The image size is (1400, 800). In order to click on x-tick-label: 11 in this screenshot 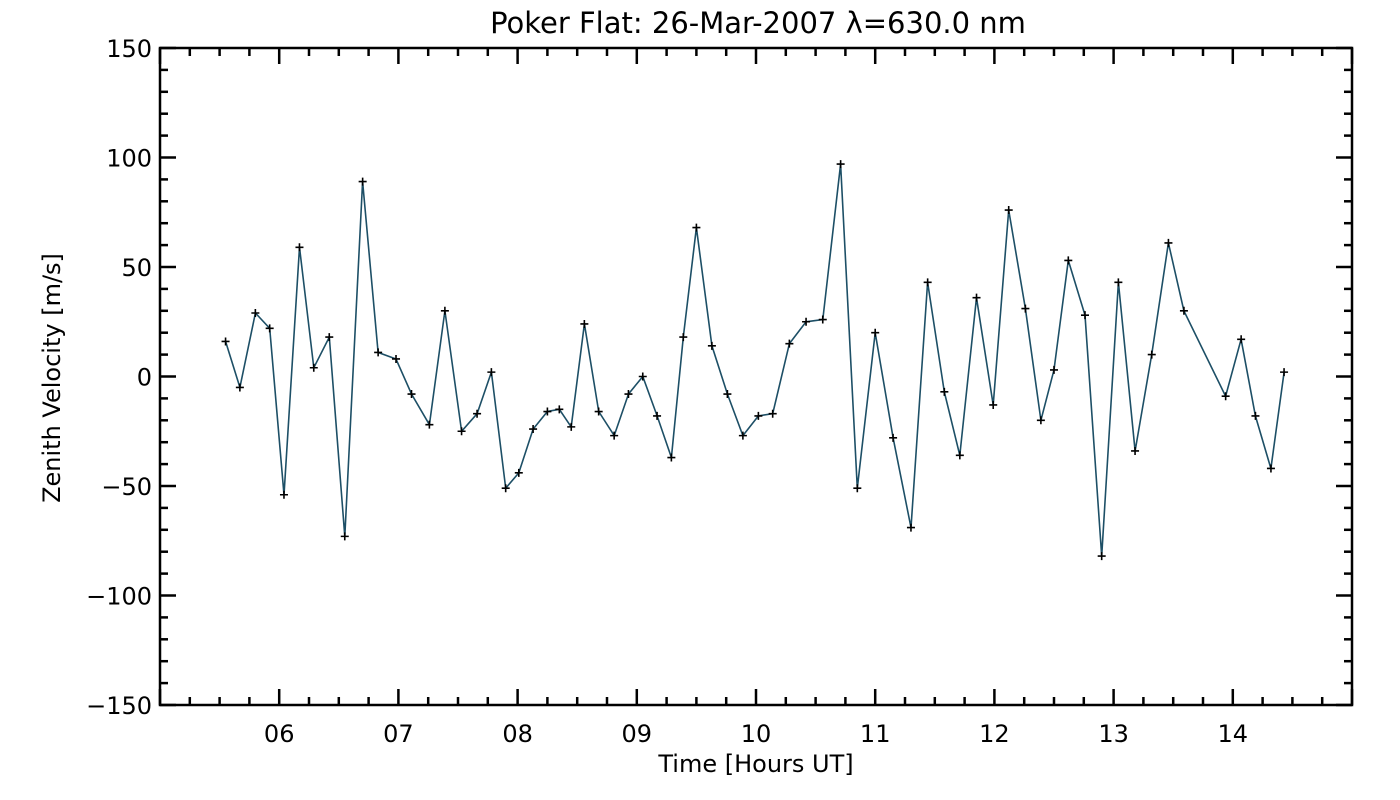, I will do `click(875, 734)`.